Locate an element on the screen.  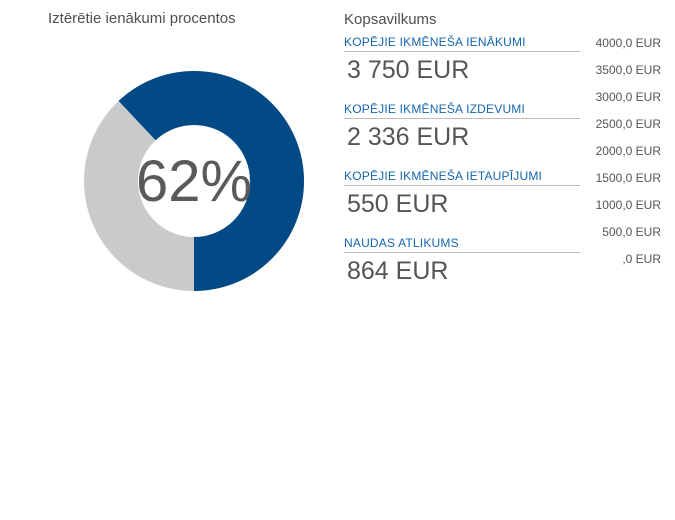
donut-percent-label: 62% is located at coordinates (194, 181).